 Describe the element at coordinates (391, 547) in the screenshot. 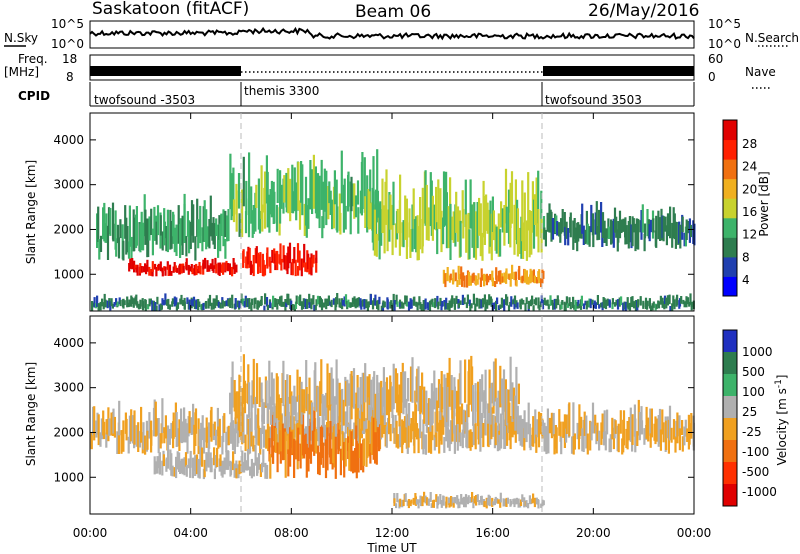

I see `x-axis-label: Time UT` at that location.